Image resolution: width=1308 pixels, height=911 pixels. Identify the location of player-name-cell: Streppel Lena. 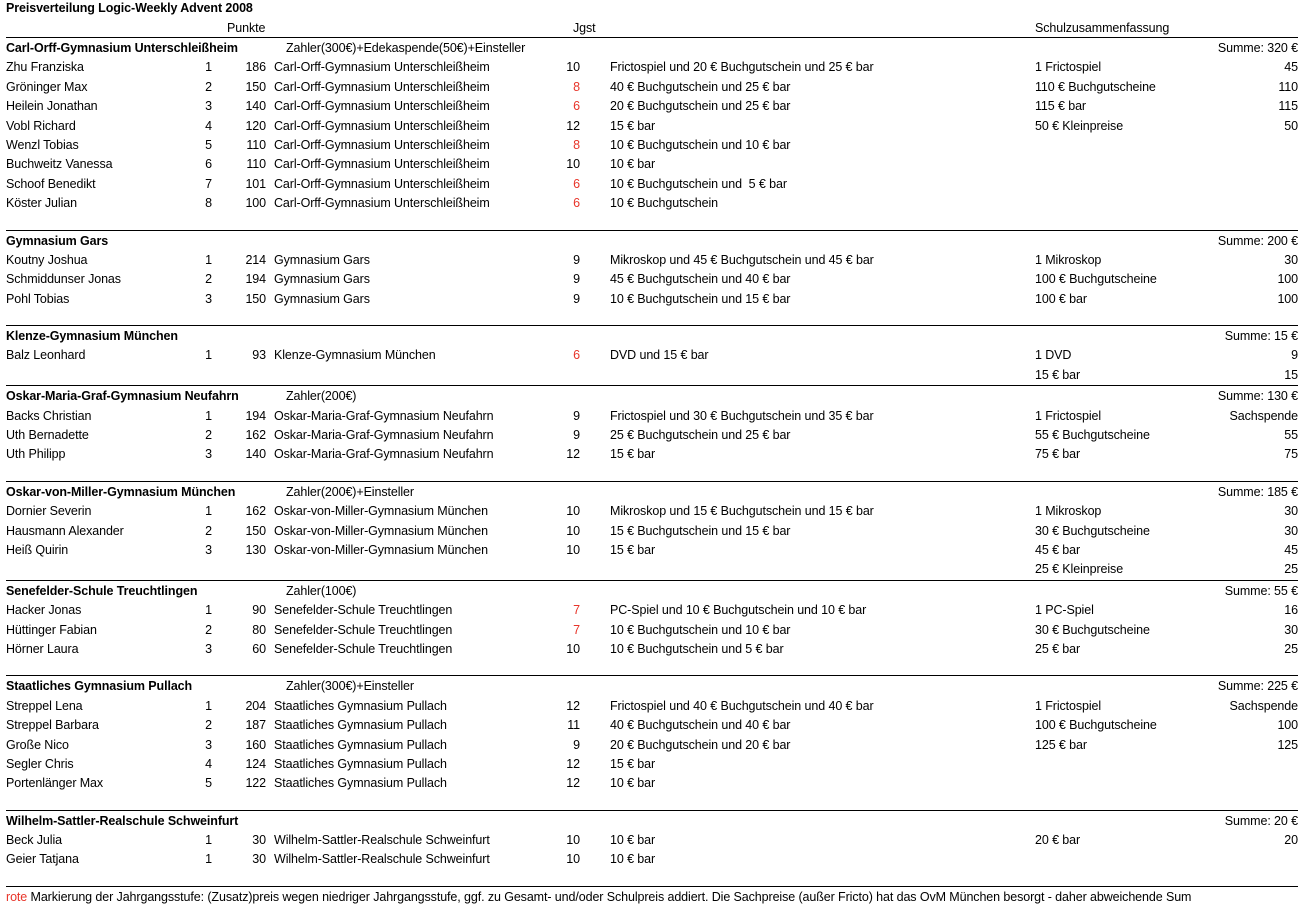
(44, 705).